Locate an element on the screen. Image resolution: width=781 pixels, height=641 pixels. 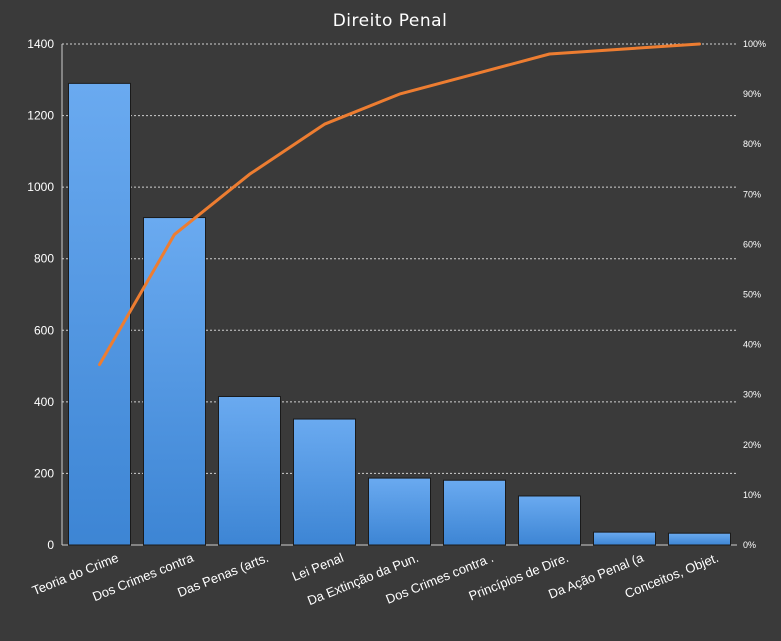
y2-tick-label: 10% is located at coordinates (752, 495).